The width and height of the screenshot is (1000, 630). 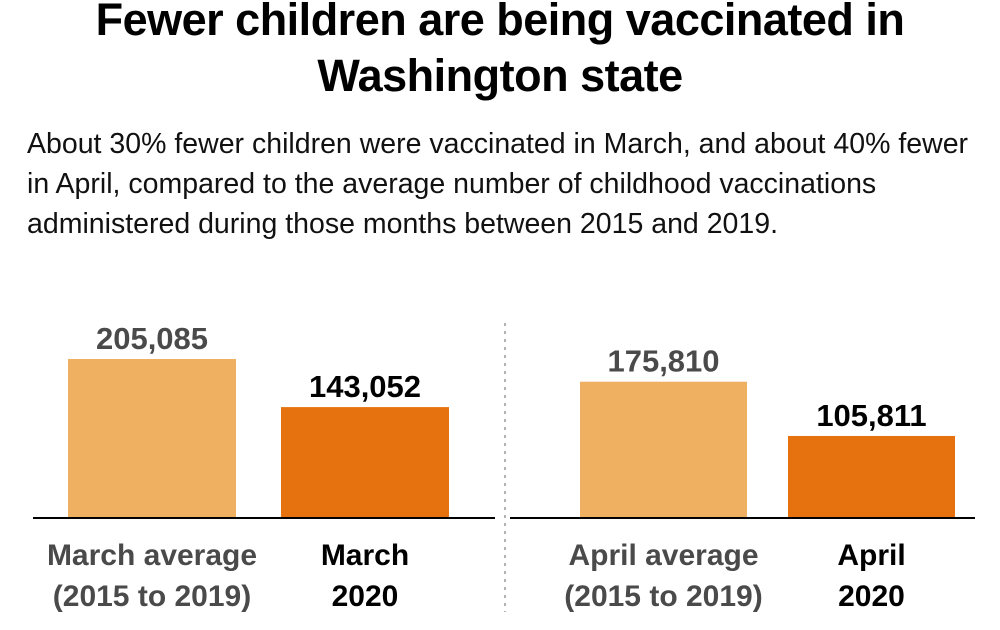 I want to click on data-label: 205,085, so click(x=152, y=338).